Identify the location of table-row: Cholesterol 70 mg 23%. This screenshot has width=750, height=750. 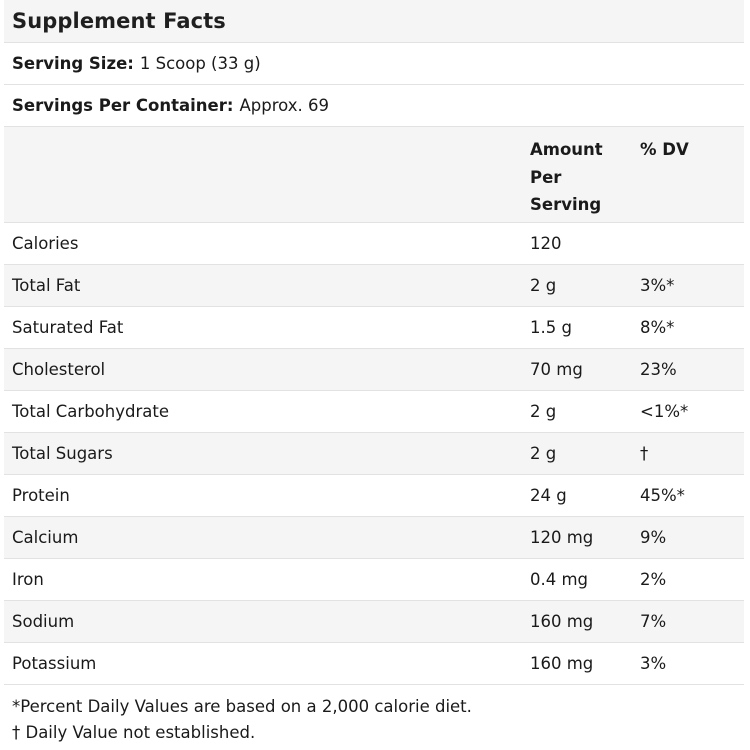
(374, 370).